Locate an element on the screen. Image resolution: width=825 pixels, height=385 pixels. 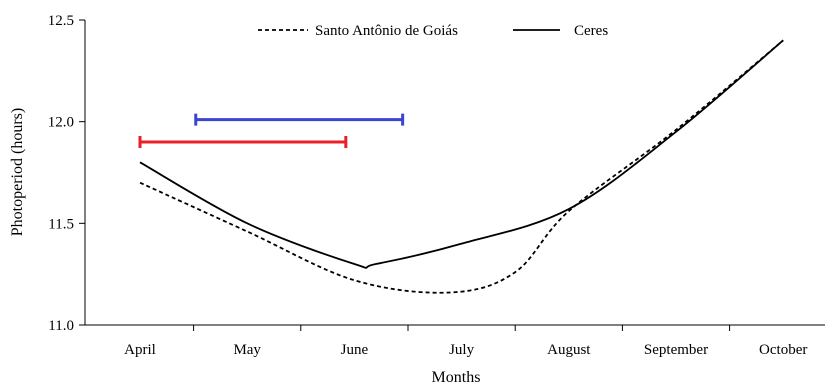
legend: Santo Antônio de Goiás Ceres is located at coordinates (433, 31).